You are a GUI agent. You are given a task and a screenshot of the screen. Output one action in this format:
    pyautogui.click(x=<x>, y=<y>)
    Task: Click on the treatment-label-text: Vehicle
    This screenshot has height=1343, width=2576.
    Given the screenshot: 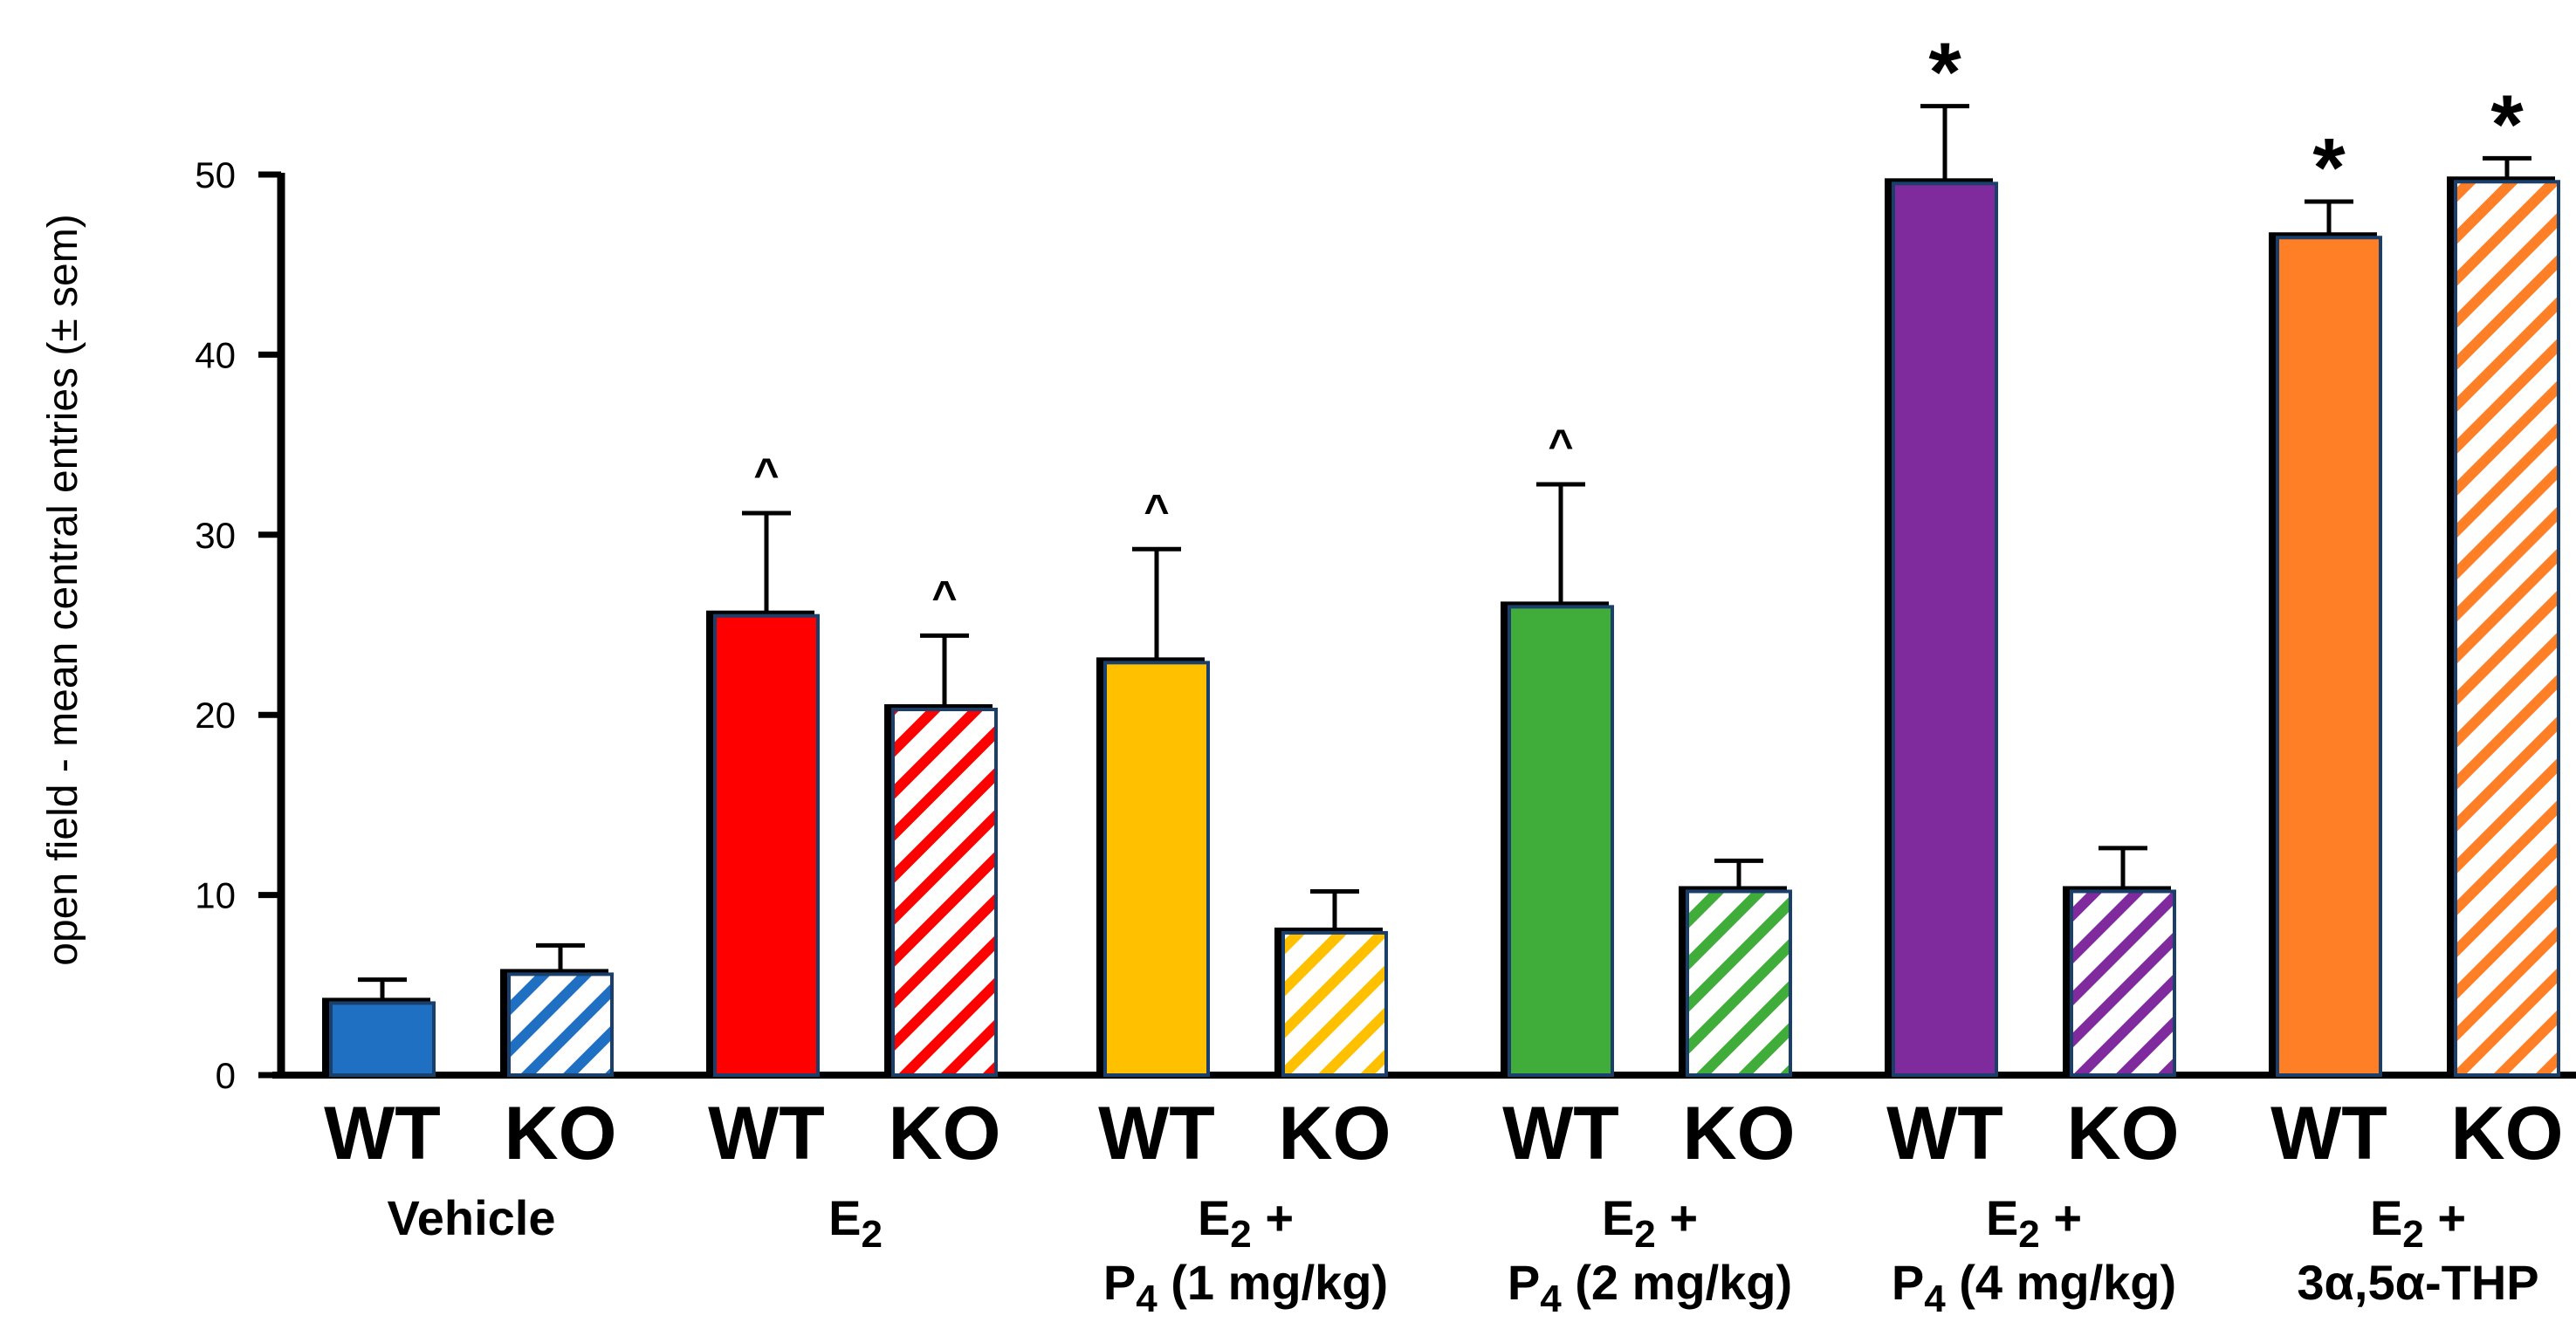 What is the action you would take?
    pyautogui.click(x=471, y=1217)
    